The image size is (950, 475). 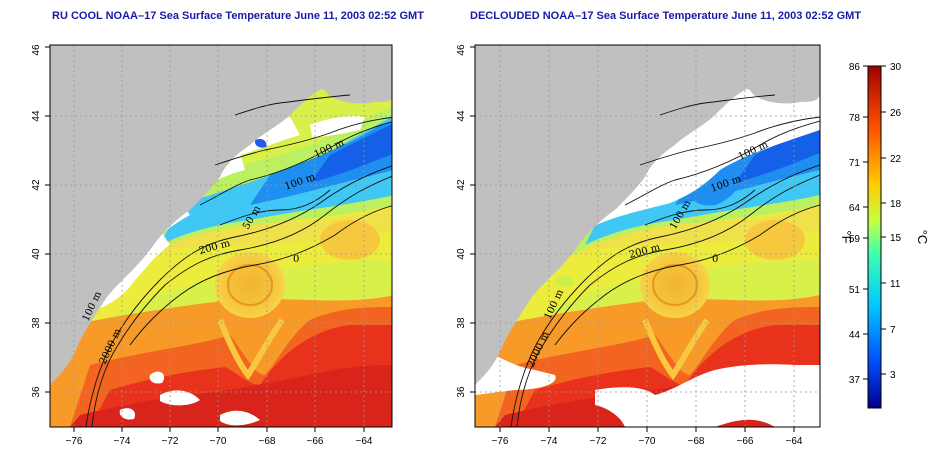 What do you see at coordinates (896, 159) in the screenshot?
I see `celsius-tick: 22` at bounding box center [896, 159].